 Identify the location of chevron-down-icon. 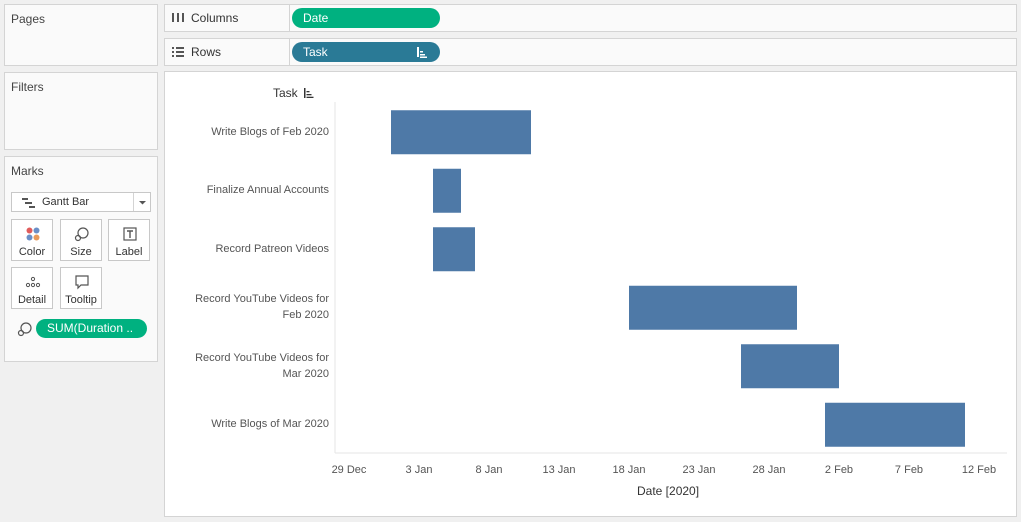
(141, 202).